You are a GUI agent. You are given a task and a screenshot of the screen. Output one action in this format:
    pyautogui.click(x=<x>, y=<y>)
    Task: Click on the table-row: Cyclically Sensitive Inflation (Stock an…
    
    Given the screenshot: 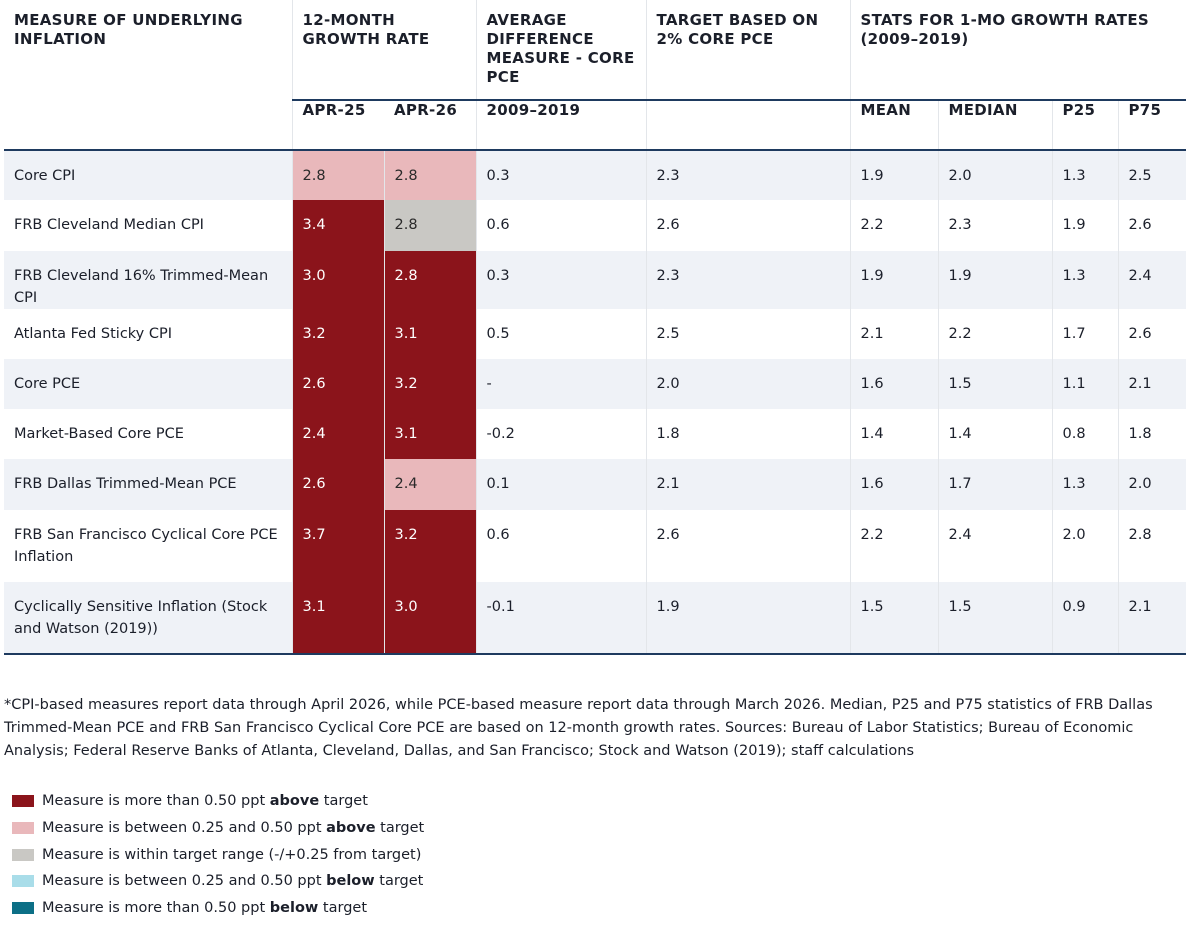 What is the action you would take?
    pyautogui.click(x=595, y=618)
    